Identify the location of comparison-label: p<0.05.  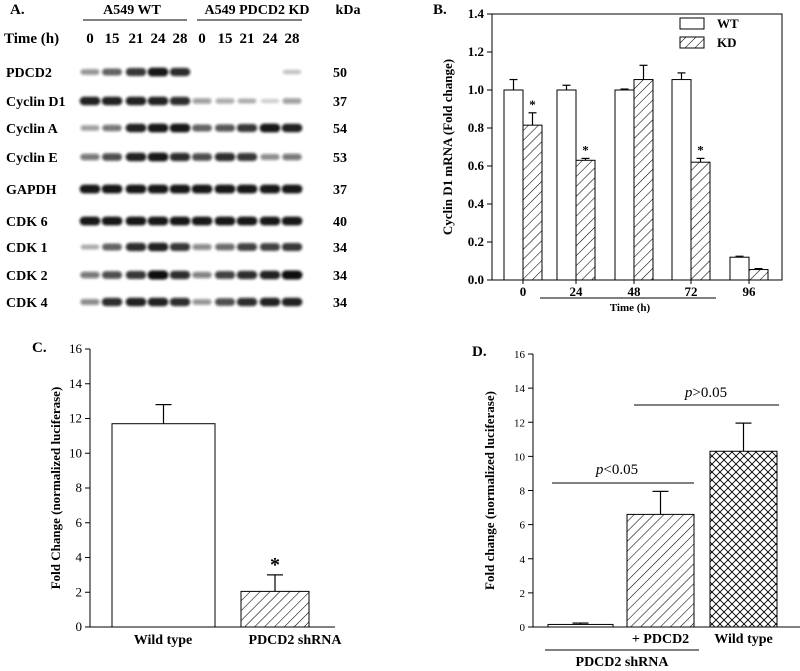
(616, 470).